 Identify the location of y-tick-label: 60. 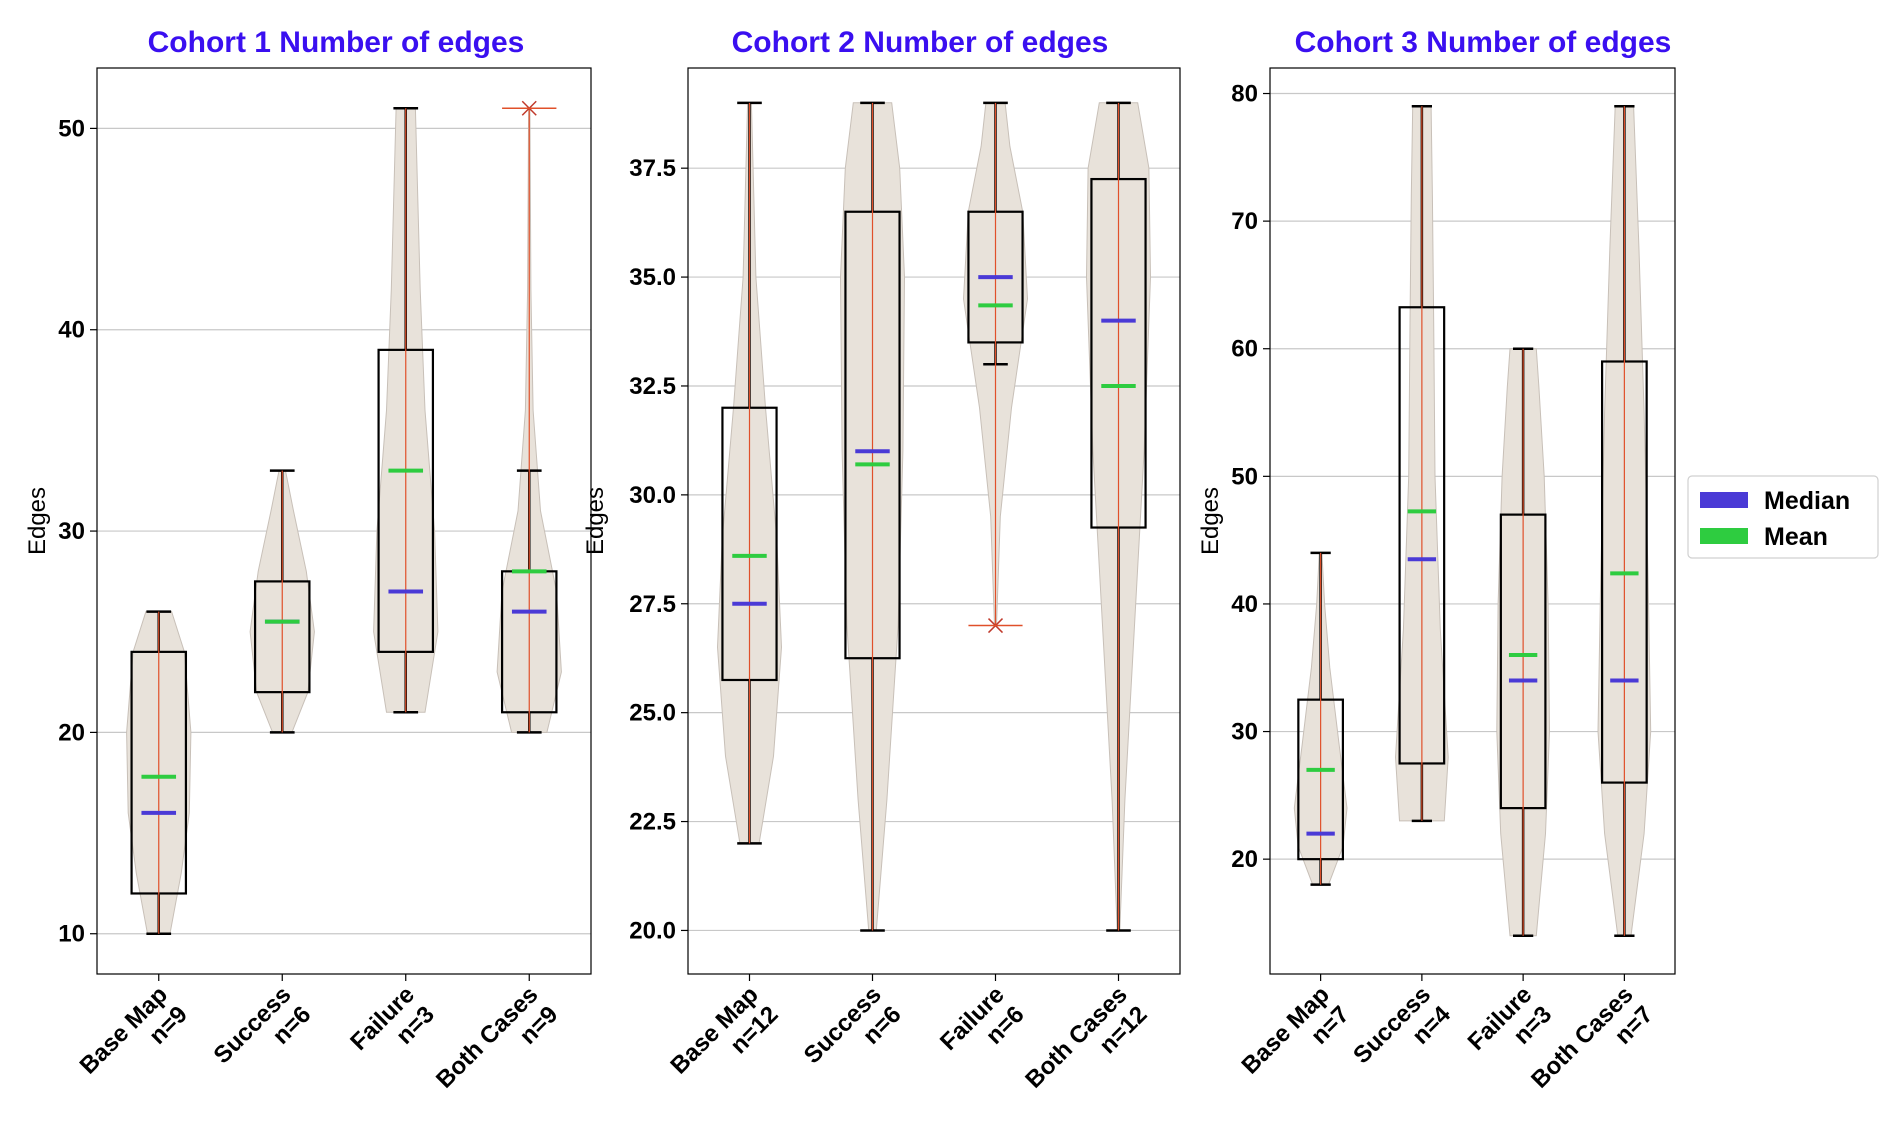
(1244, 349).